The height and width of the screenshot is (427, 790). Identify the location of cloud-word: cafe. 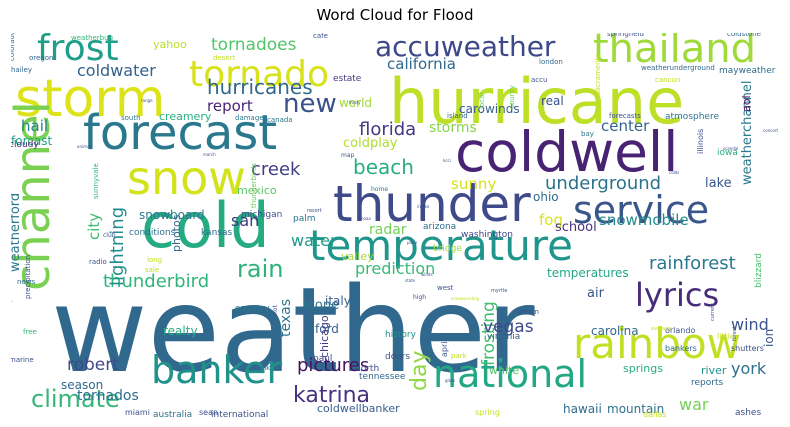
(320, 36).